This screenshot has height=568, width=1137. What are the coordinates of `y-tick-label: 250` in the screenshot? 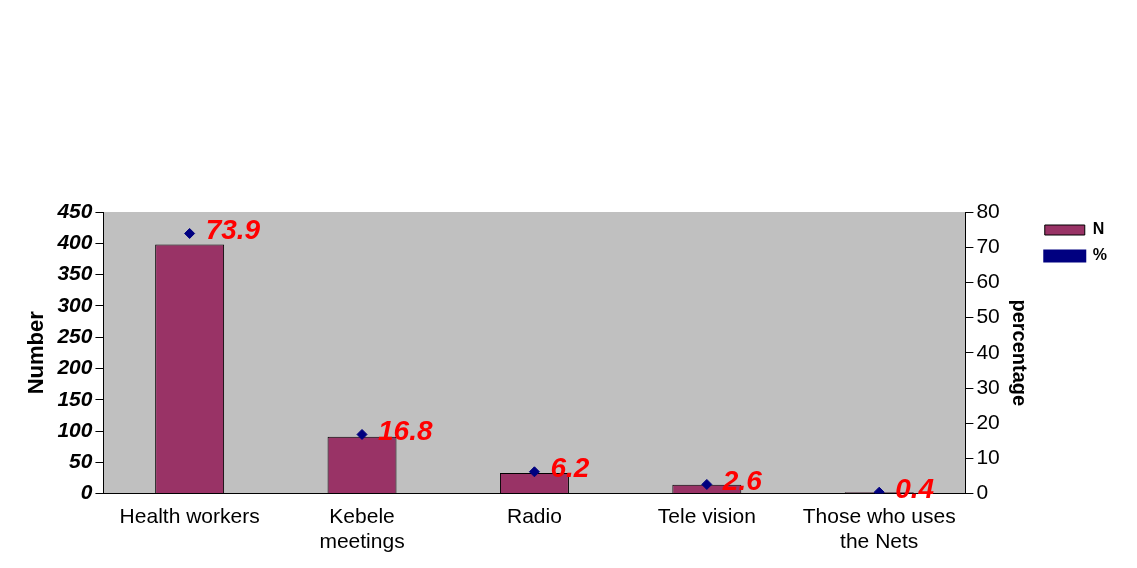 It's located at (74, 335).